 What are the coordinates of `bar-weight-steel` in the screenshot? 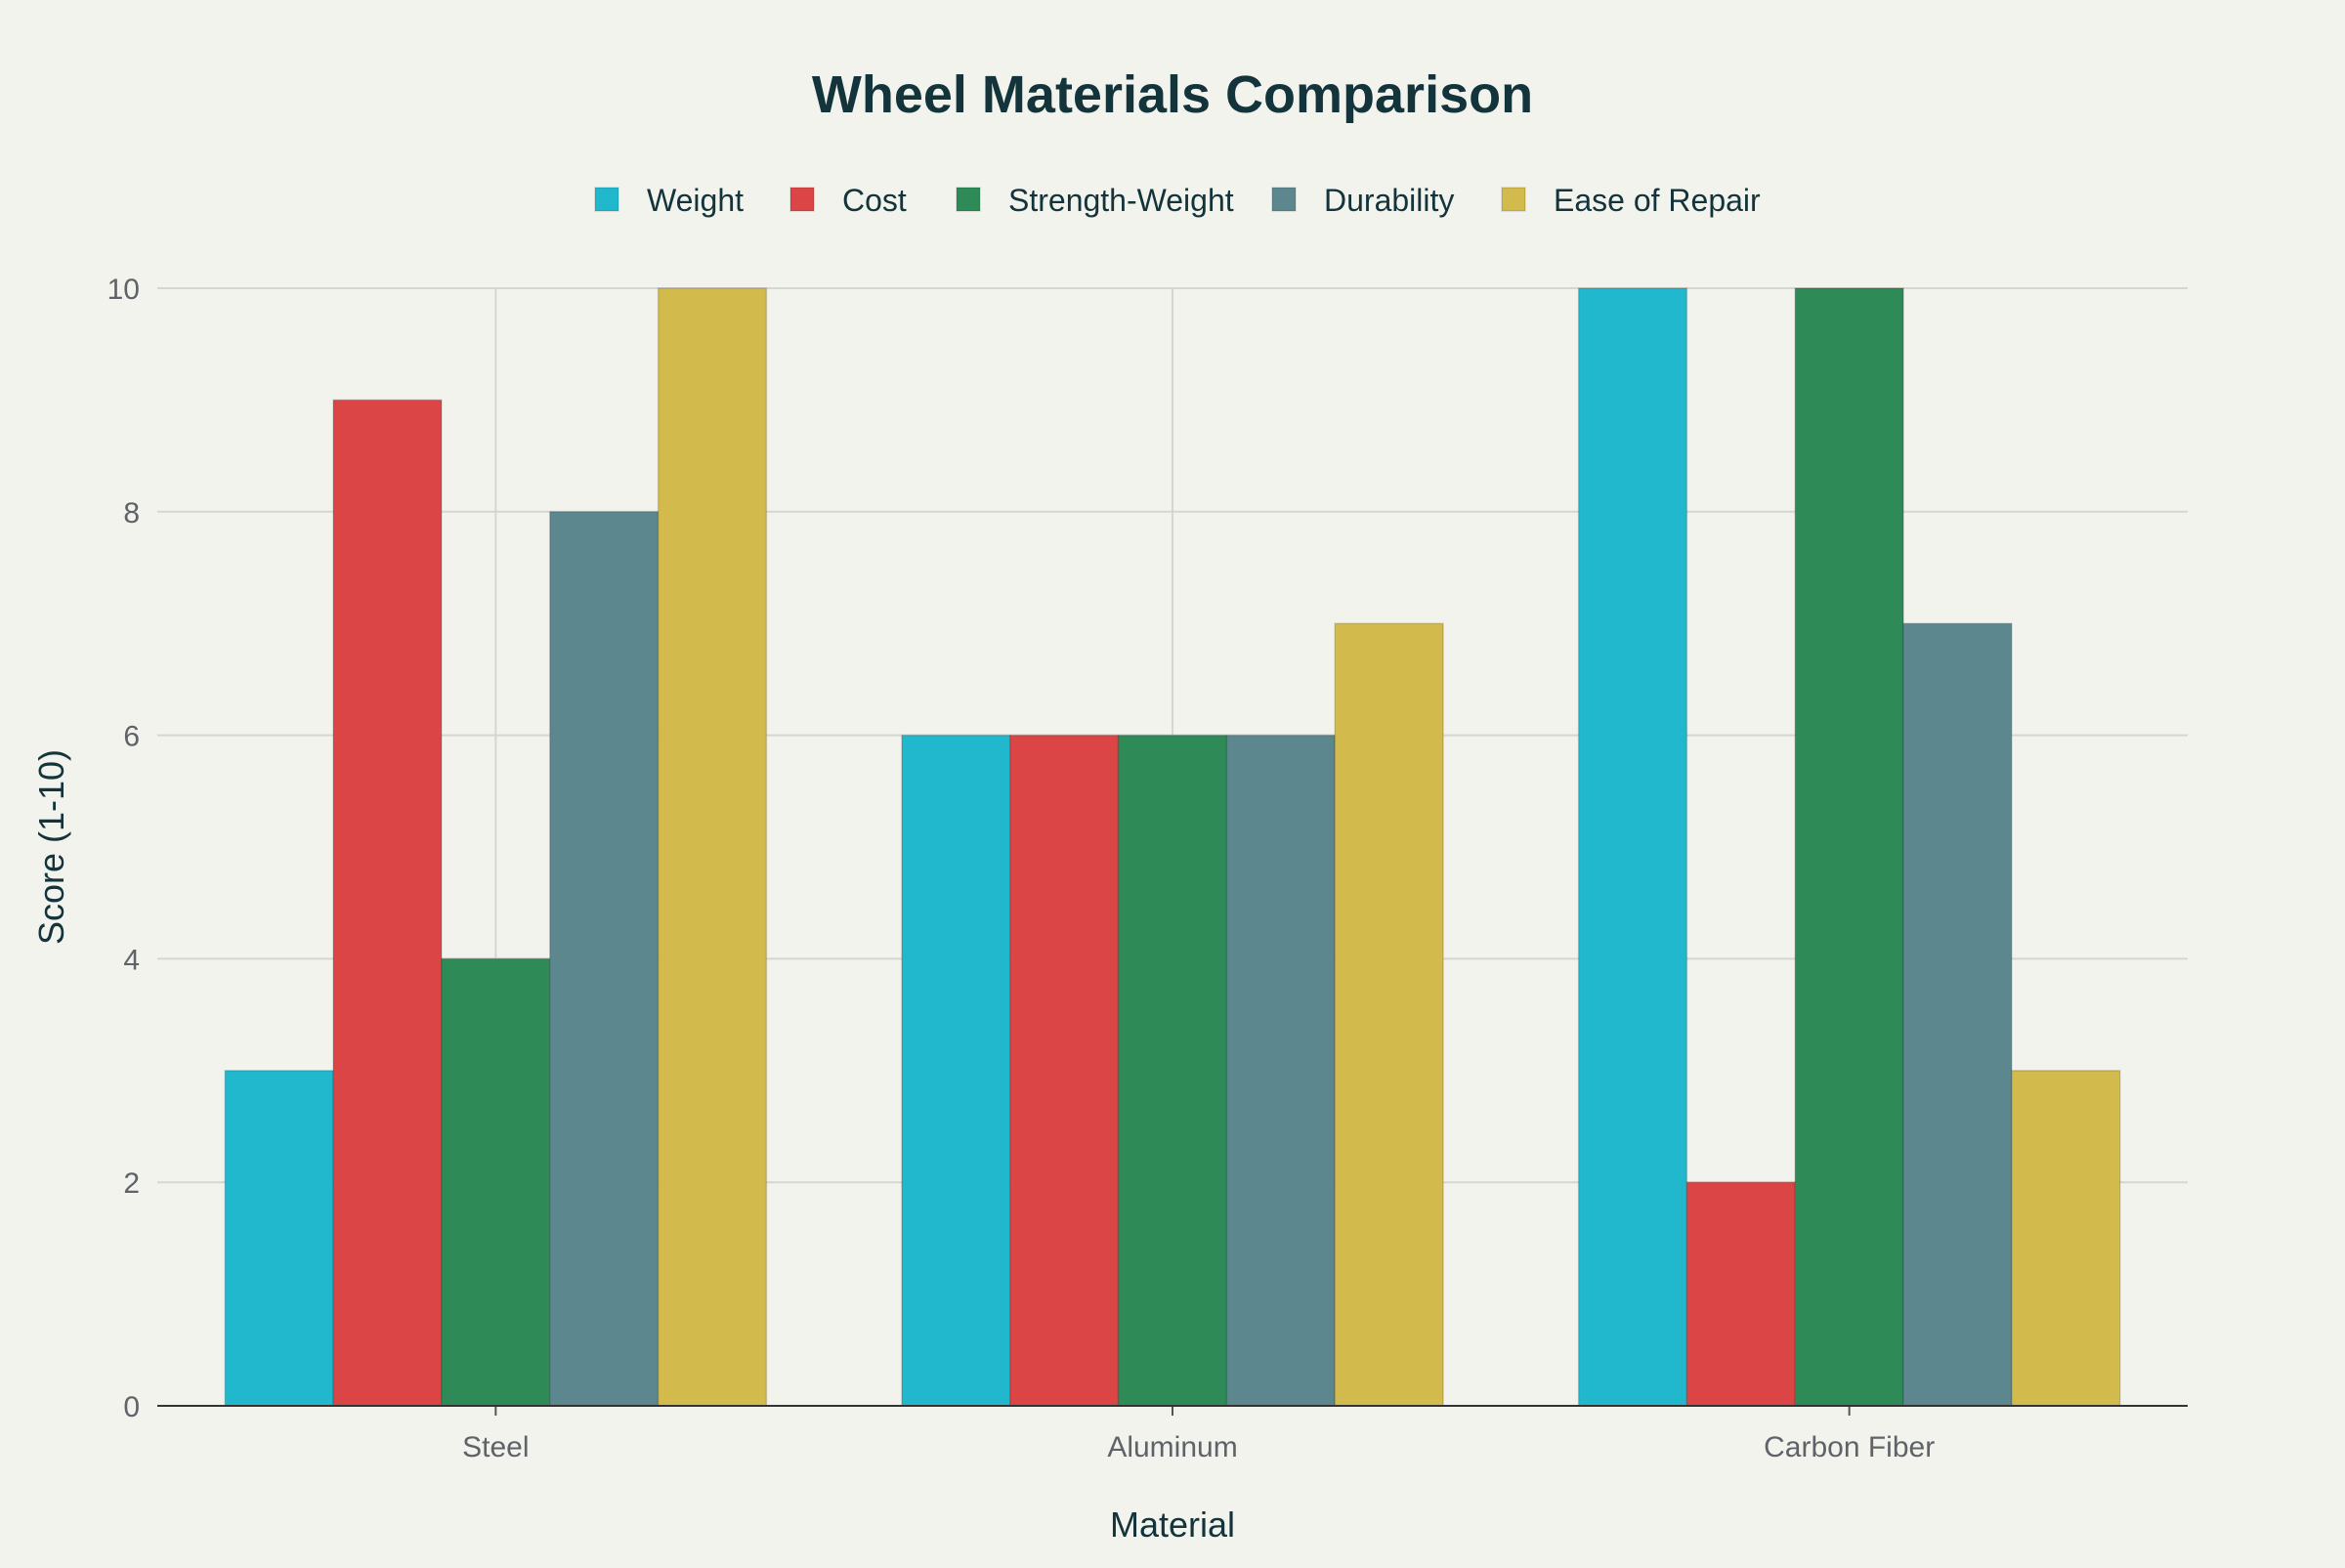 It's located at (279, 1238).